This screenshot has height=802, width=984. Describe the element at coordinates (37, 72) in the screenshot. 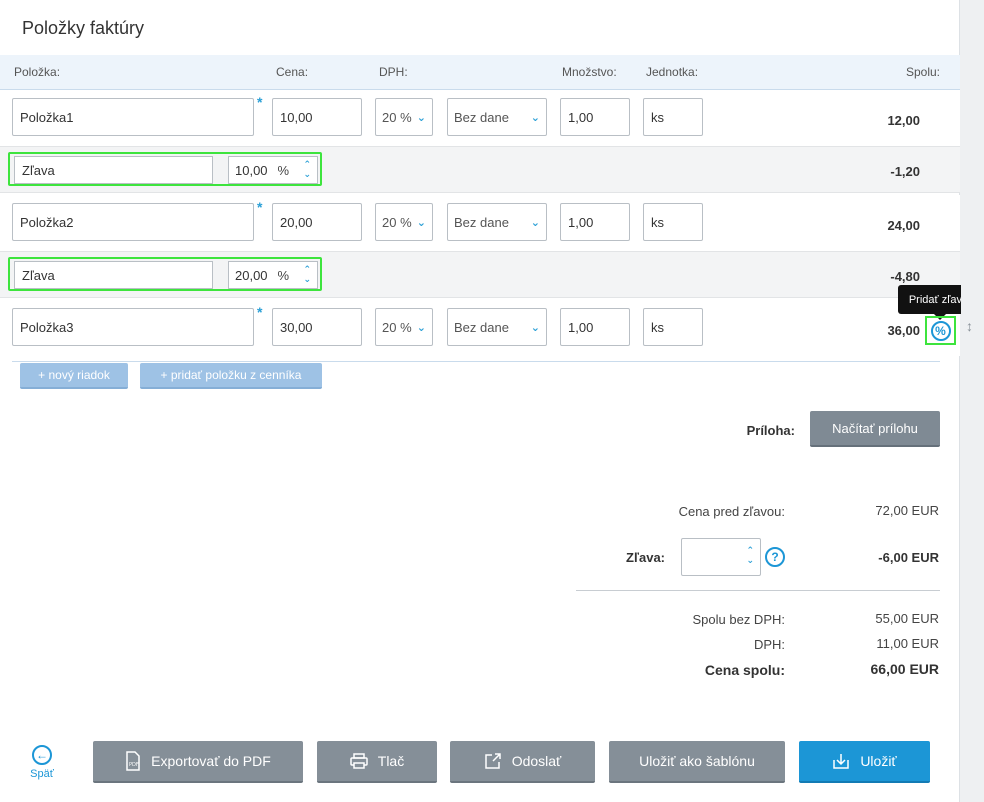

I see `column-item: Položka:` at that location.